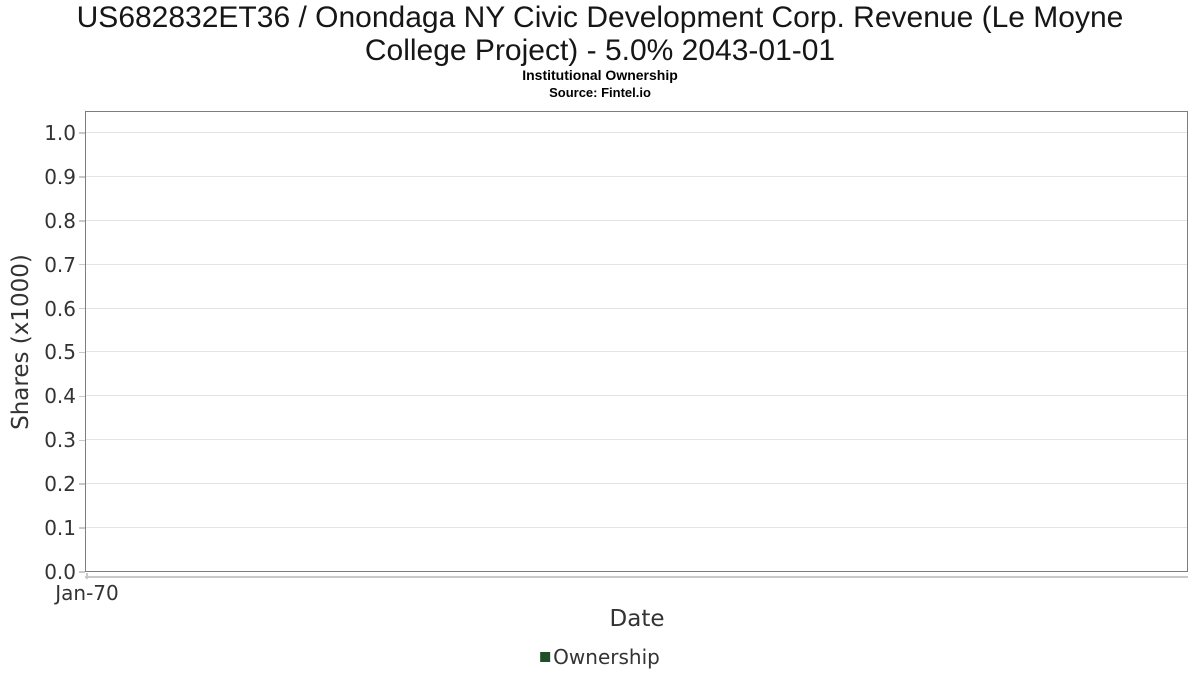 The height and width of the screenshot is (675, 1200). I want to click on y-axis-tick-label: 0.7, so click(60, 264).